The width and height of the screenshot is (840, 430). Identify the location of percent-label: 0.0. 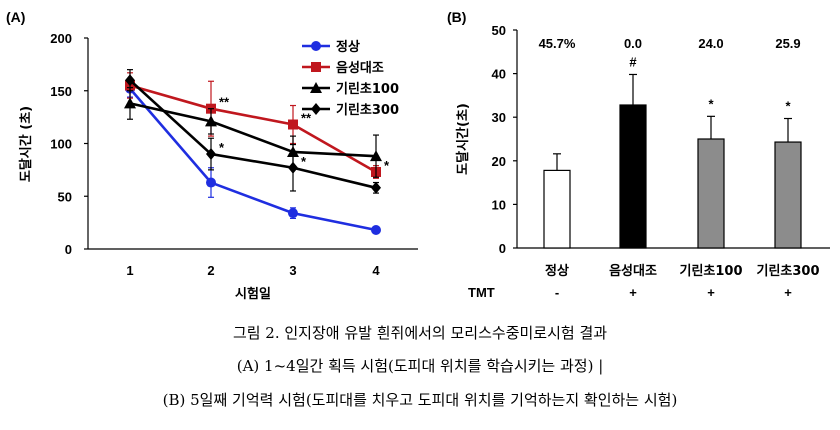
(633, 43).